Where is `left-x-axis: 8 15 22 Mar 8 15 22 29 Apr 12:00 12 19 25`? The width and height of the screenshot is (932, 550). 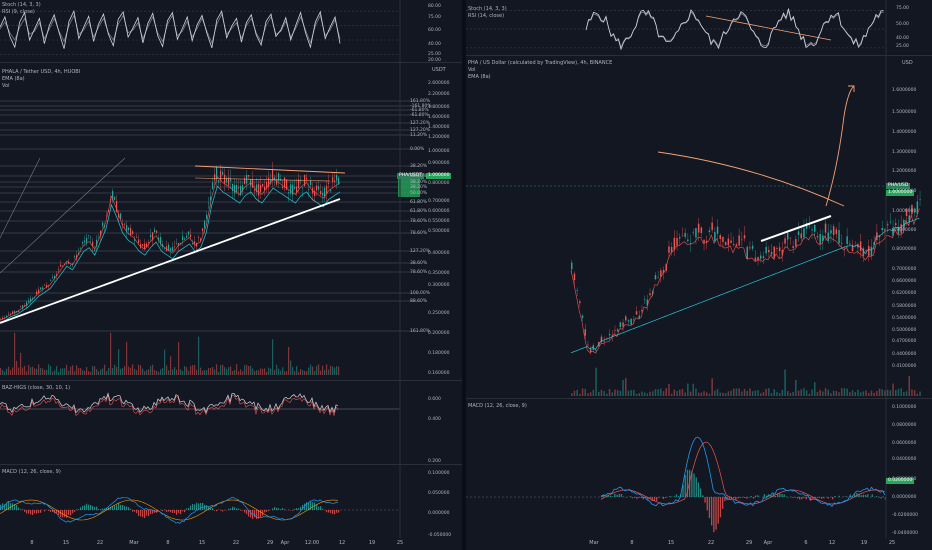
left-x-axis: 8 15 22 Mar 8 15 22 29 Apr 12:00 12 19 25 is located at coordinates (231, 544).